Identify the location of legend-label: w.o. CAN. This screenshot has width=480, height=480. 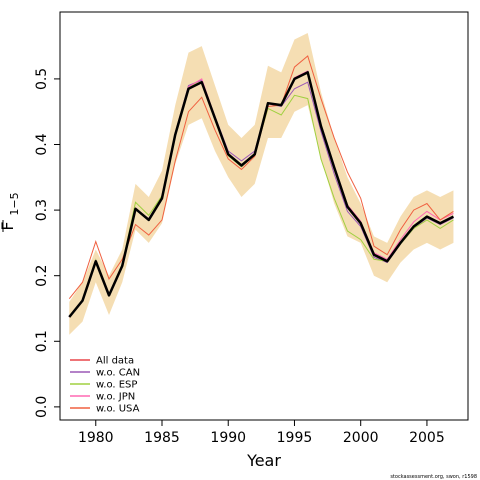
(118, 373).